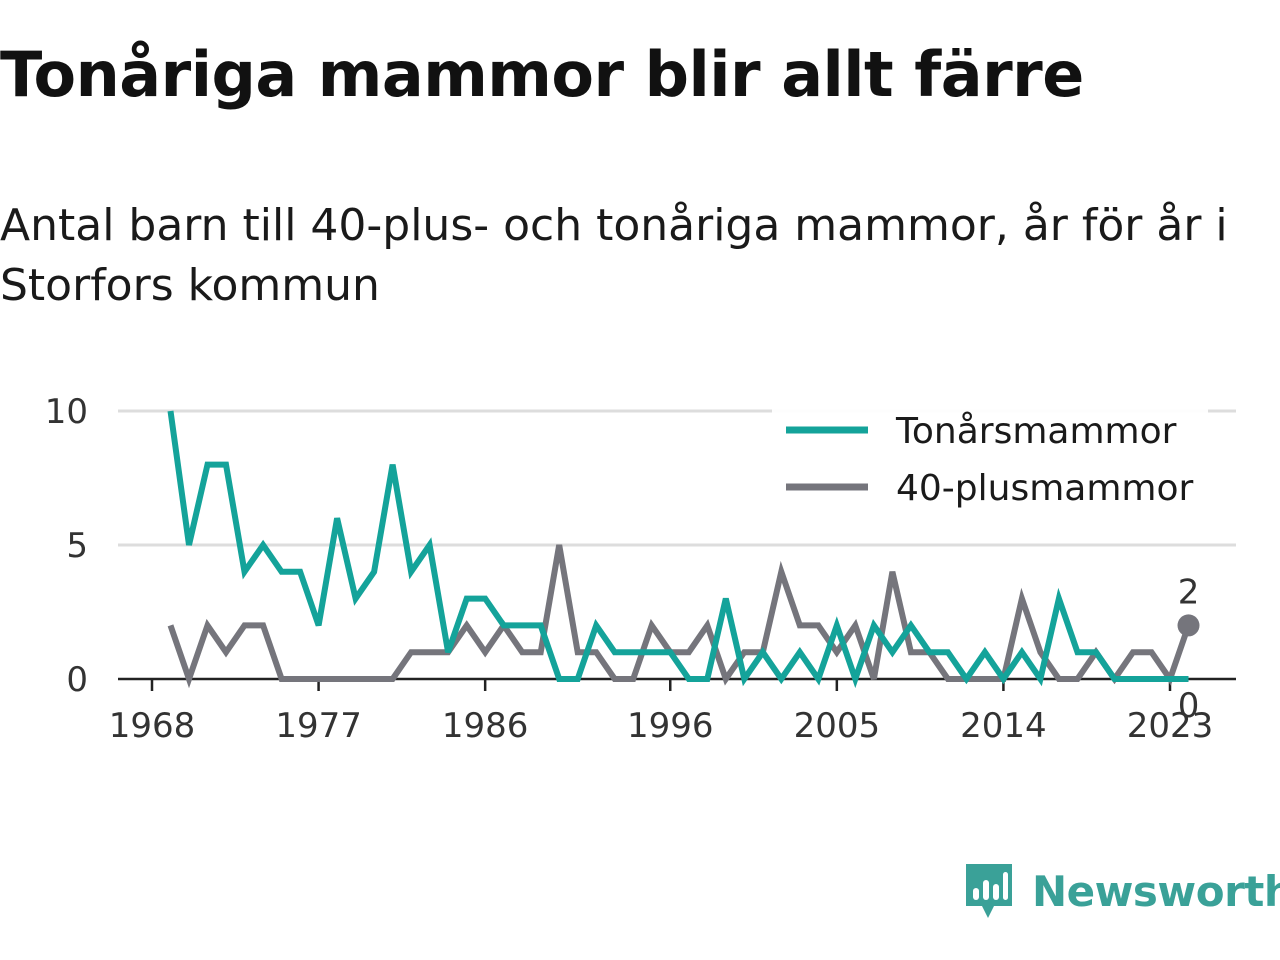 This screenshot has height=960, width=1280. I want to click on legend: Tonårsmammor 40-plusmammor, so click(990, 467).